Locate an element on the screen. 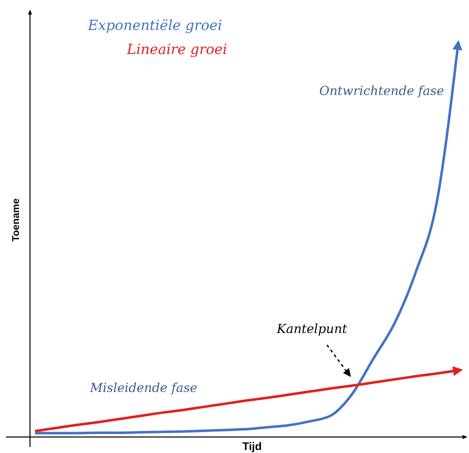  y-axis-title: Toename is located at coordinates (16, 220).